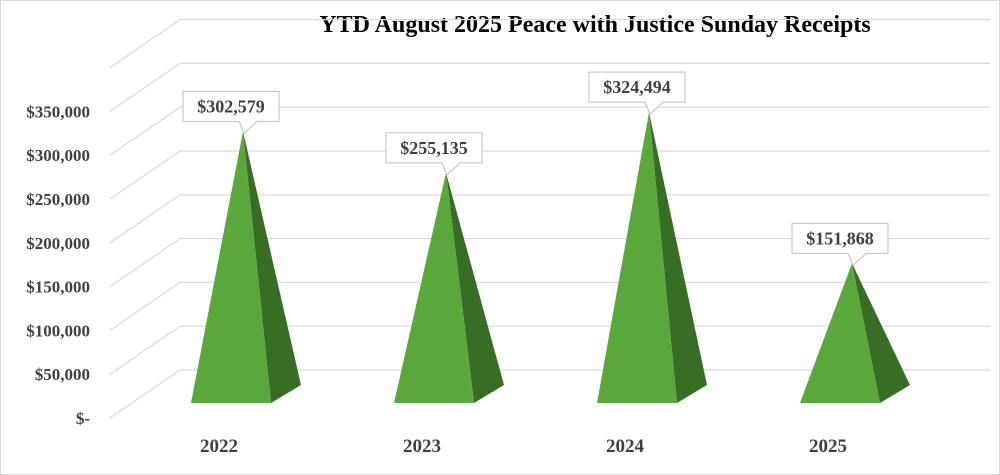 This screenshot has width=1000, height=475. I want to click on x-tick-label: 2025, so click(828, 446).